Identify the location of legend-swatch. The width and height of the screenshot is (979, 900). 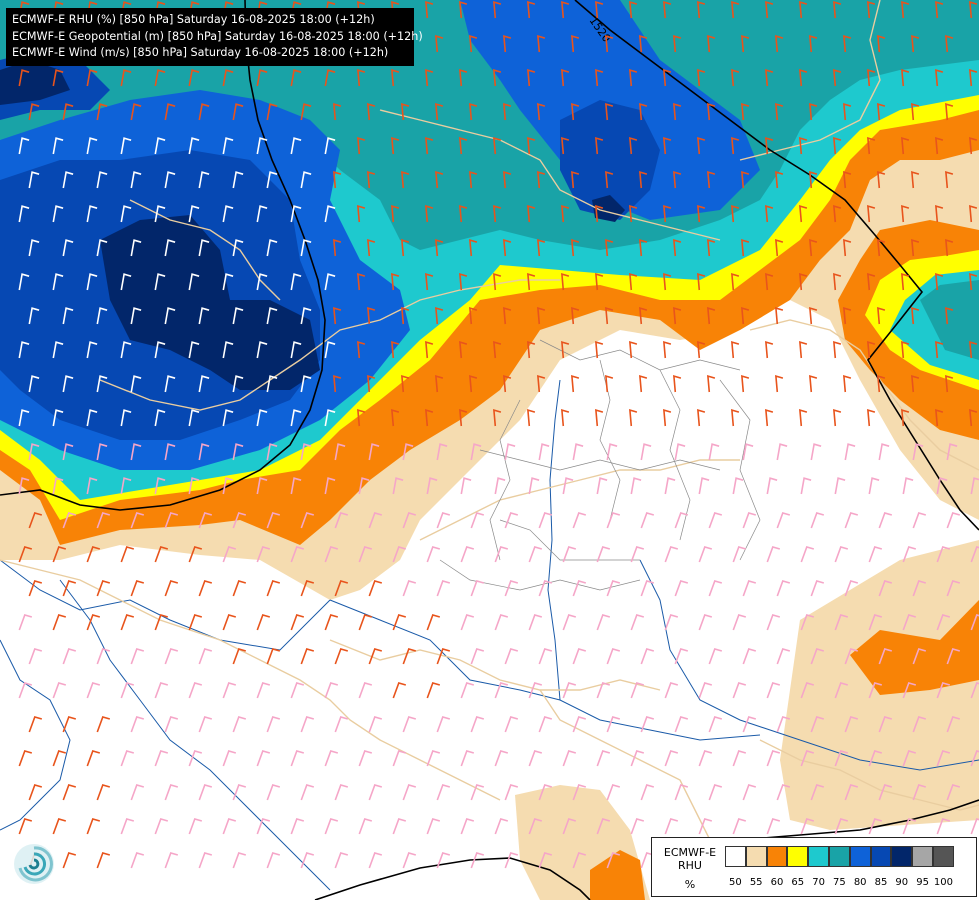
(756, 856).